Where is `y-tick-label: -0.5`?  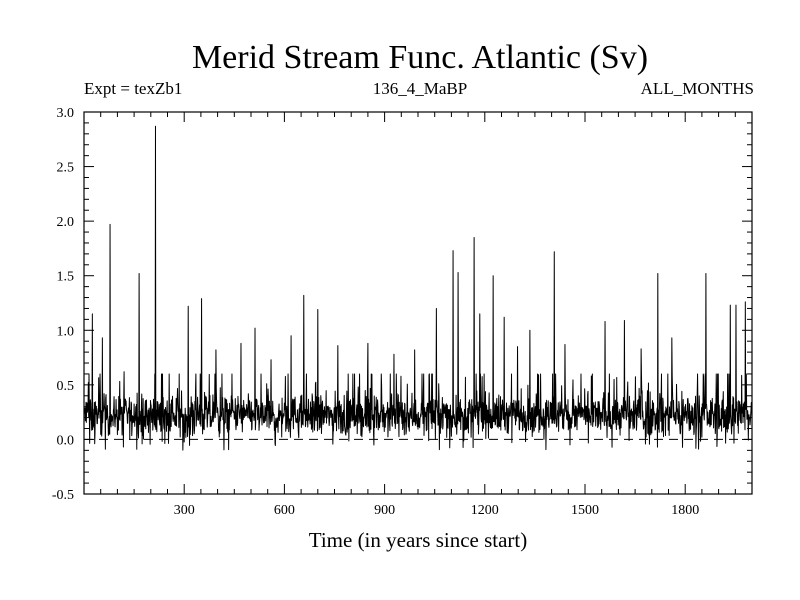 y-tick-label: -0.5 is located at coordinates (63, 495).